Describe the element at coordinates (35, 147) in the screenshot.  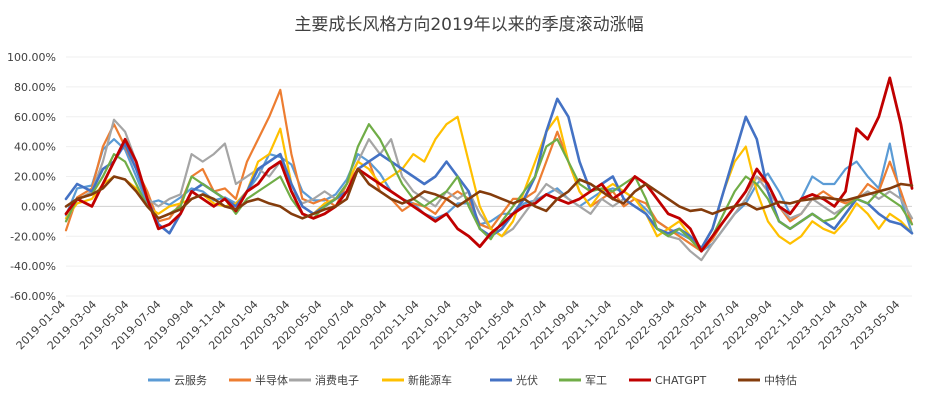
I see `y-tick-label: 40.00%` at that location.